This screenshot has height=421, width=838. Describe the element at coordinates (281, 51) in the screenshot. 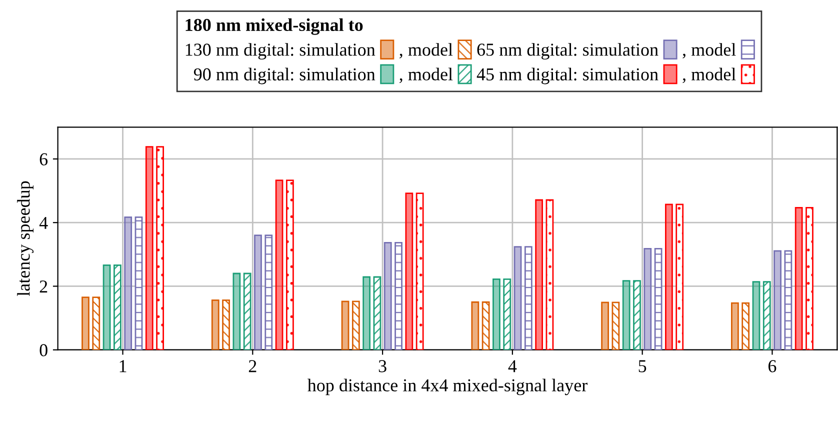

I see `legend-label: 130 nm digital: simulation` at that location.